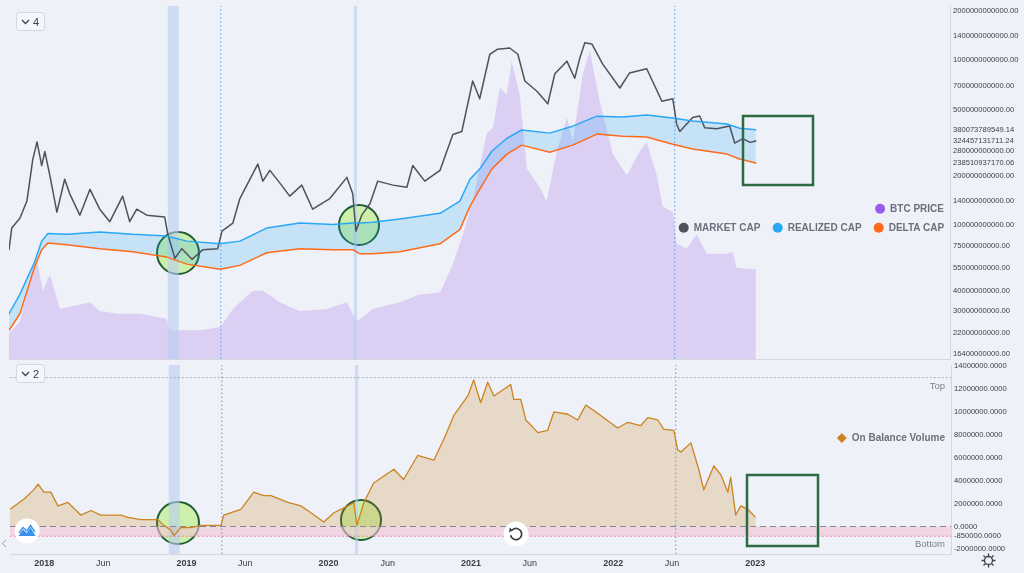  What do you see at coordinates (917, 208) in the screenshot?
I see `legend-label: BTC PRICE` at bounding box center [917, 208].